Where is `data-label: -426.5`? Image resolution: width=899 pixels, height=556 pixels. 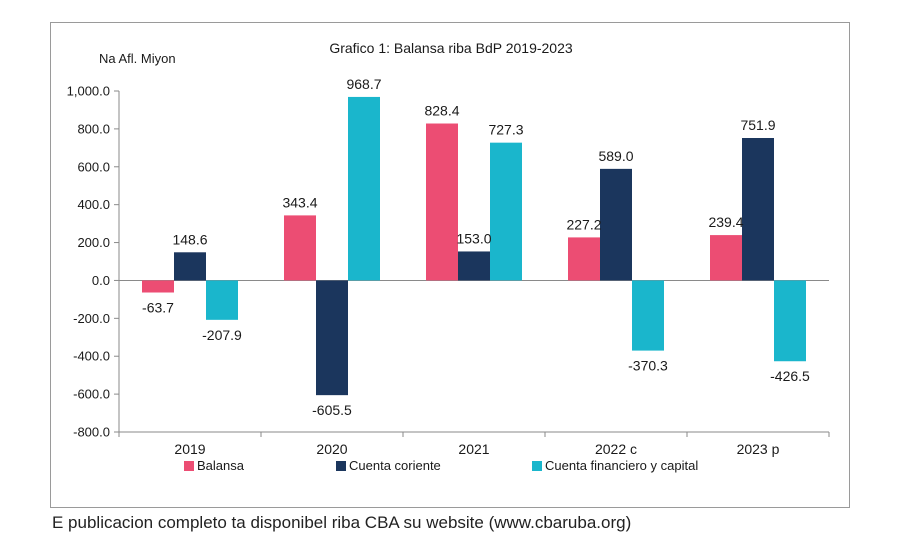 data-label: -426.5 is located at coordinates (790, 376).